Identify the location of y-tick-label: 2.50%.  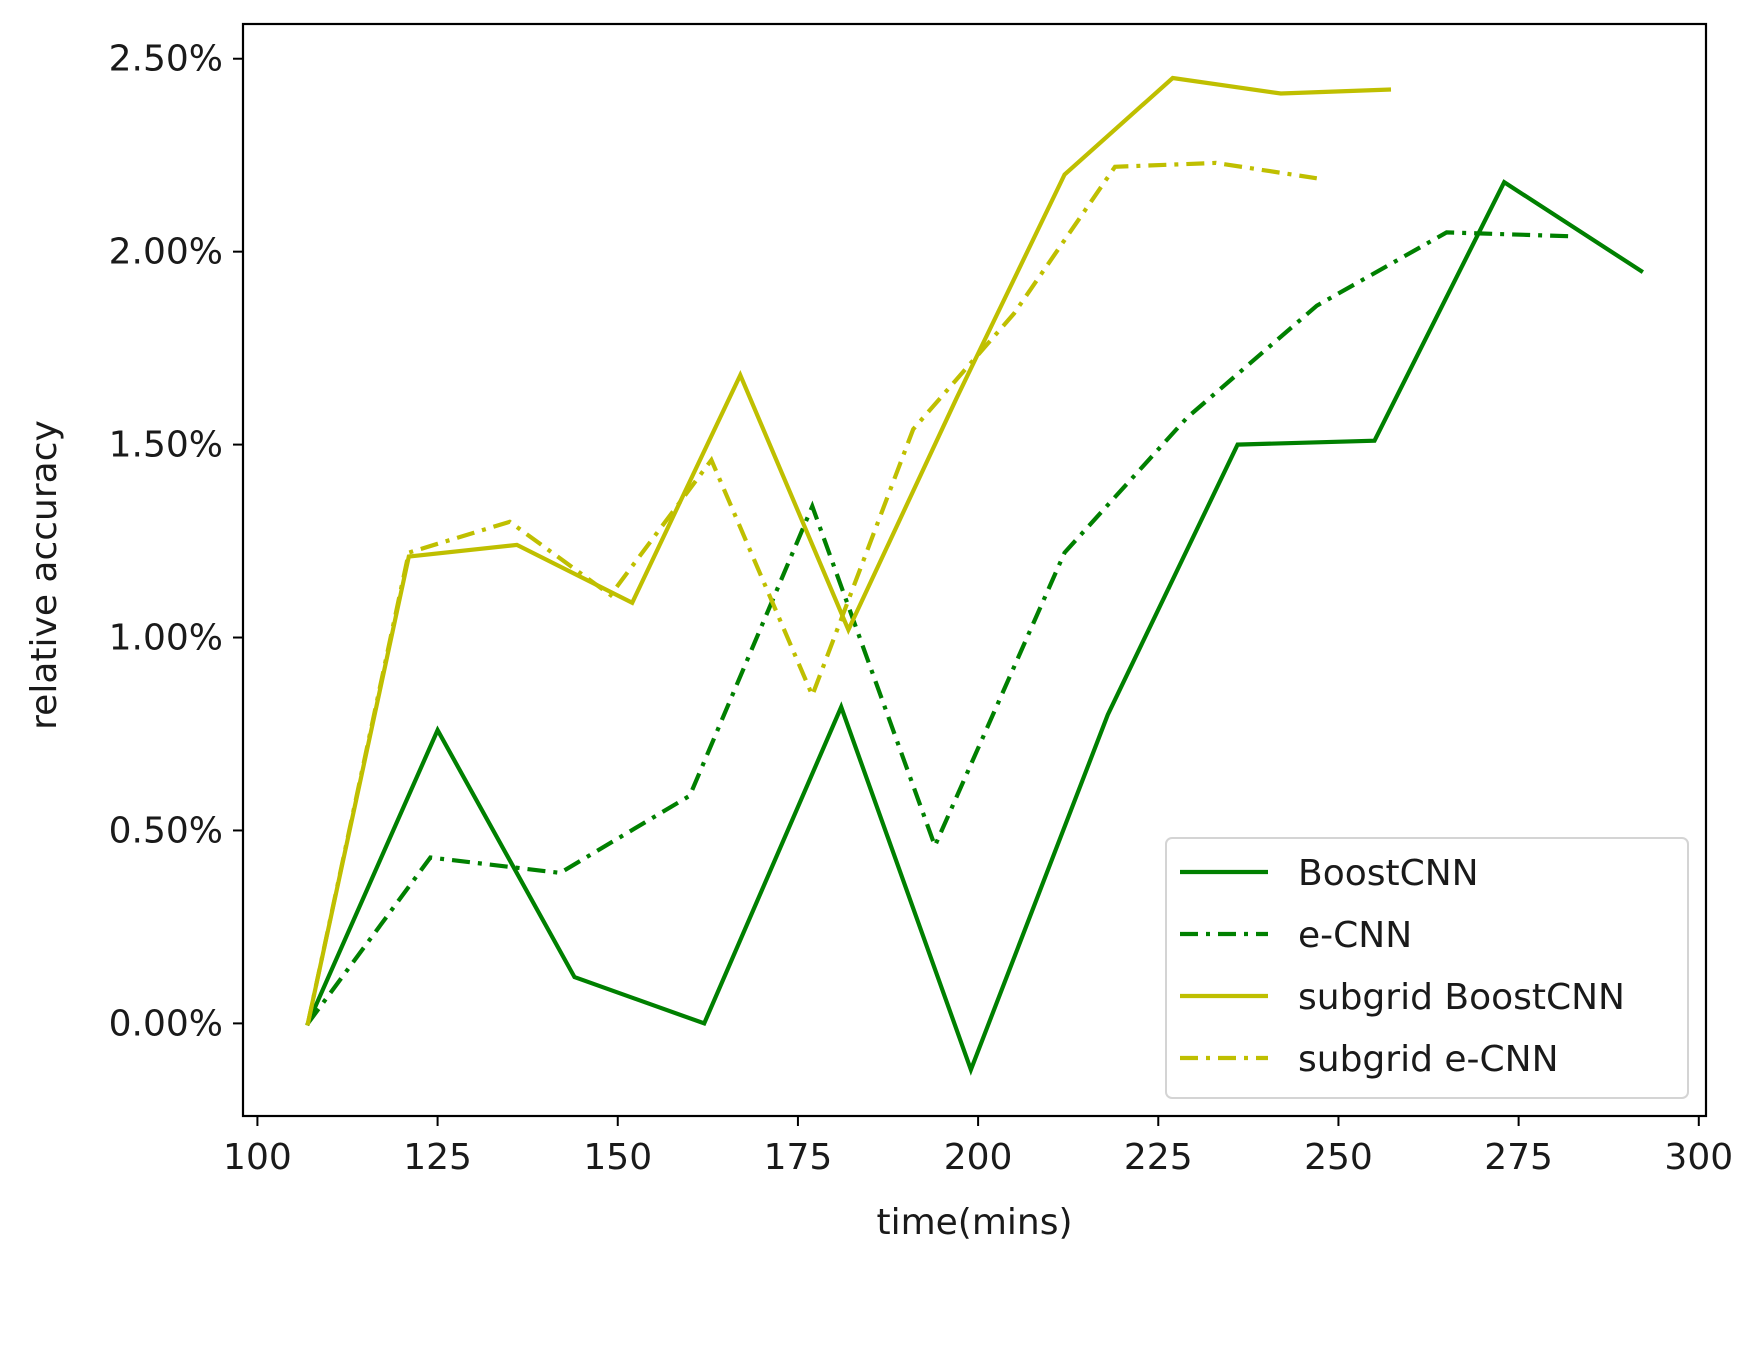
(166, 59).